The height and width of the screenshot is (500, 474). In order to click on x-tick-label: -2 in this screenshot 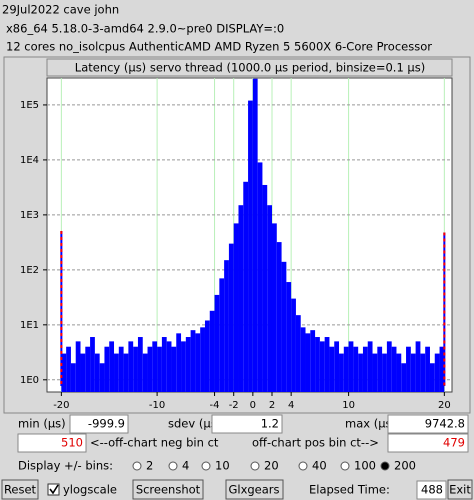, I will do `click(234, 405)`.